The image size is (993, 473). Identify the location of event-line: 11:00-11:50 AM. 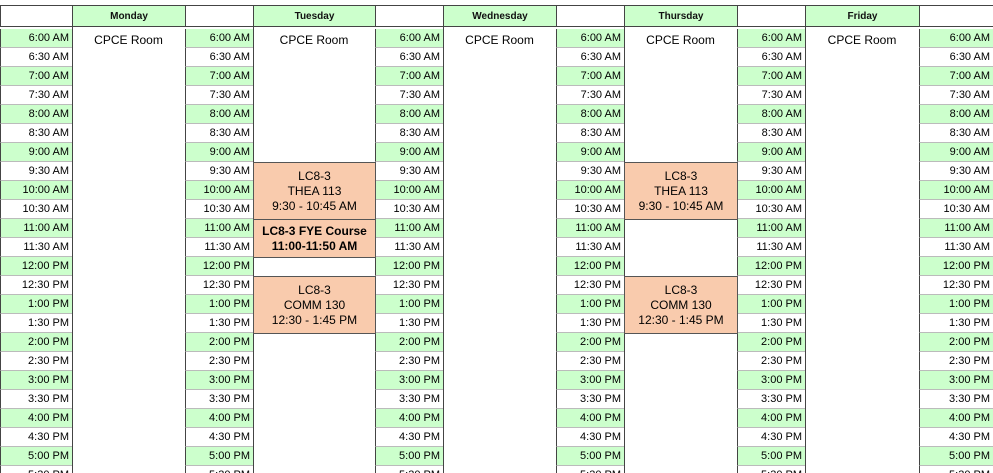
(314, 245).